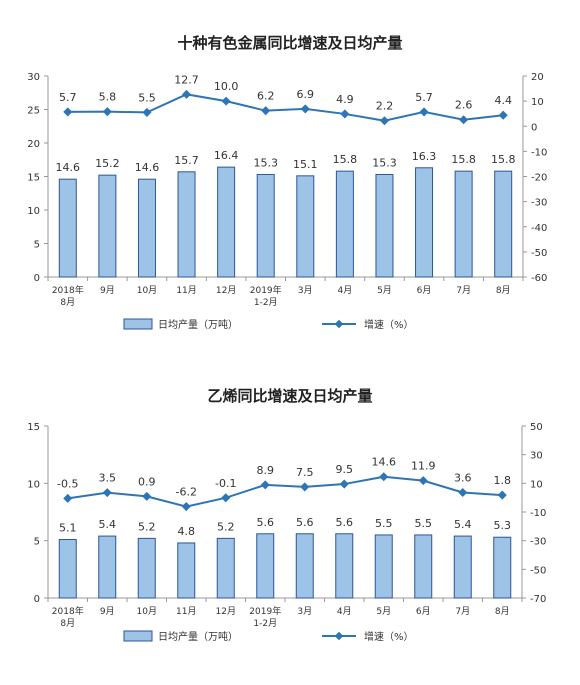  I want to click on line-value-label: 3.5, so click(108, 478).